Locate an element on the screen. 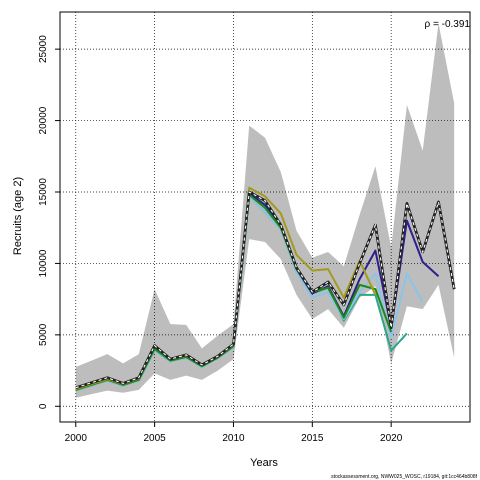  y-tick-label: 25000 is located at coordinates (43, 49).